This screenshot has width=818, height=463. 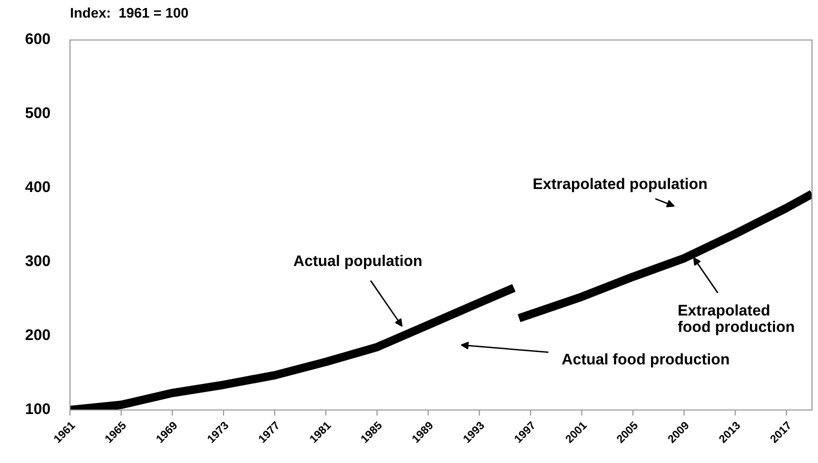 What do you see at coordinates (38, 334) in the screenshot?
I see `y-tick-label: 200` at bounding box center [38, 334].